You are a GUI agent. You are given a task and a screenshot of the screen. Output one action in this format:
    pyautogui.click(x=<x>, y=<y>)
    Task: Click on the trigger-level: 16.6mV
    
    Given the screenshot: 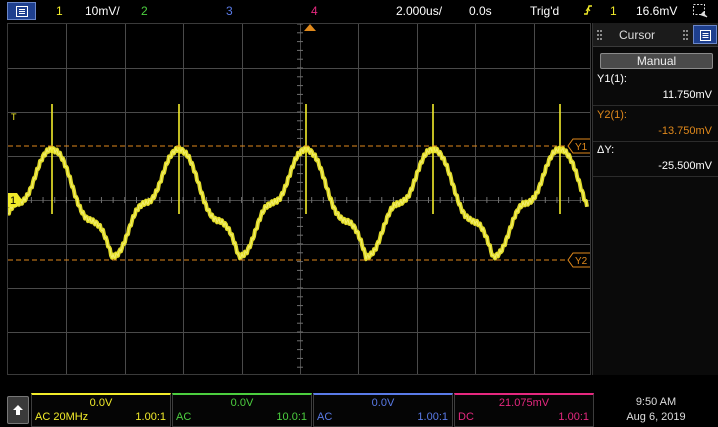 What is the action you would take?
    pyautogui.click(x=657, y=11)
    